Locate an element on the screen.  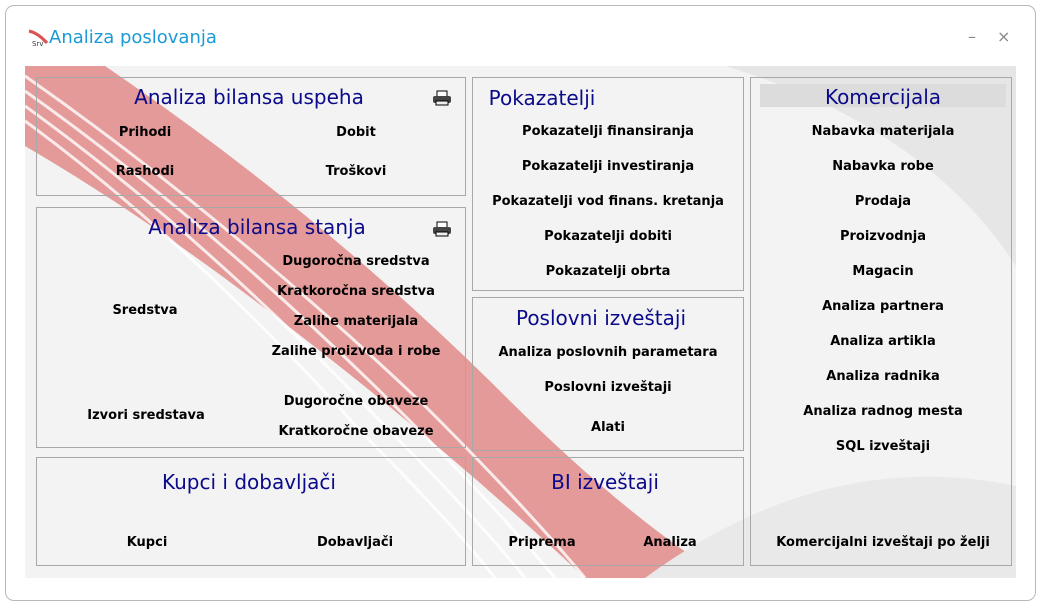
menu-analiza-radnog-mesta: Analiza radnog mesta is located at coordinates (883, 411).